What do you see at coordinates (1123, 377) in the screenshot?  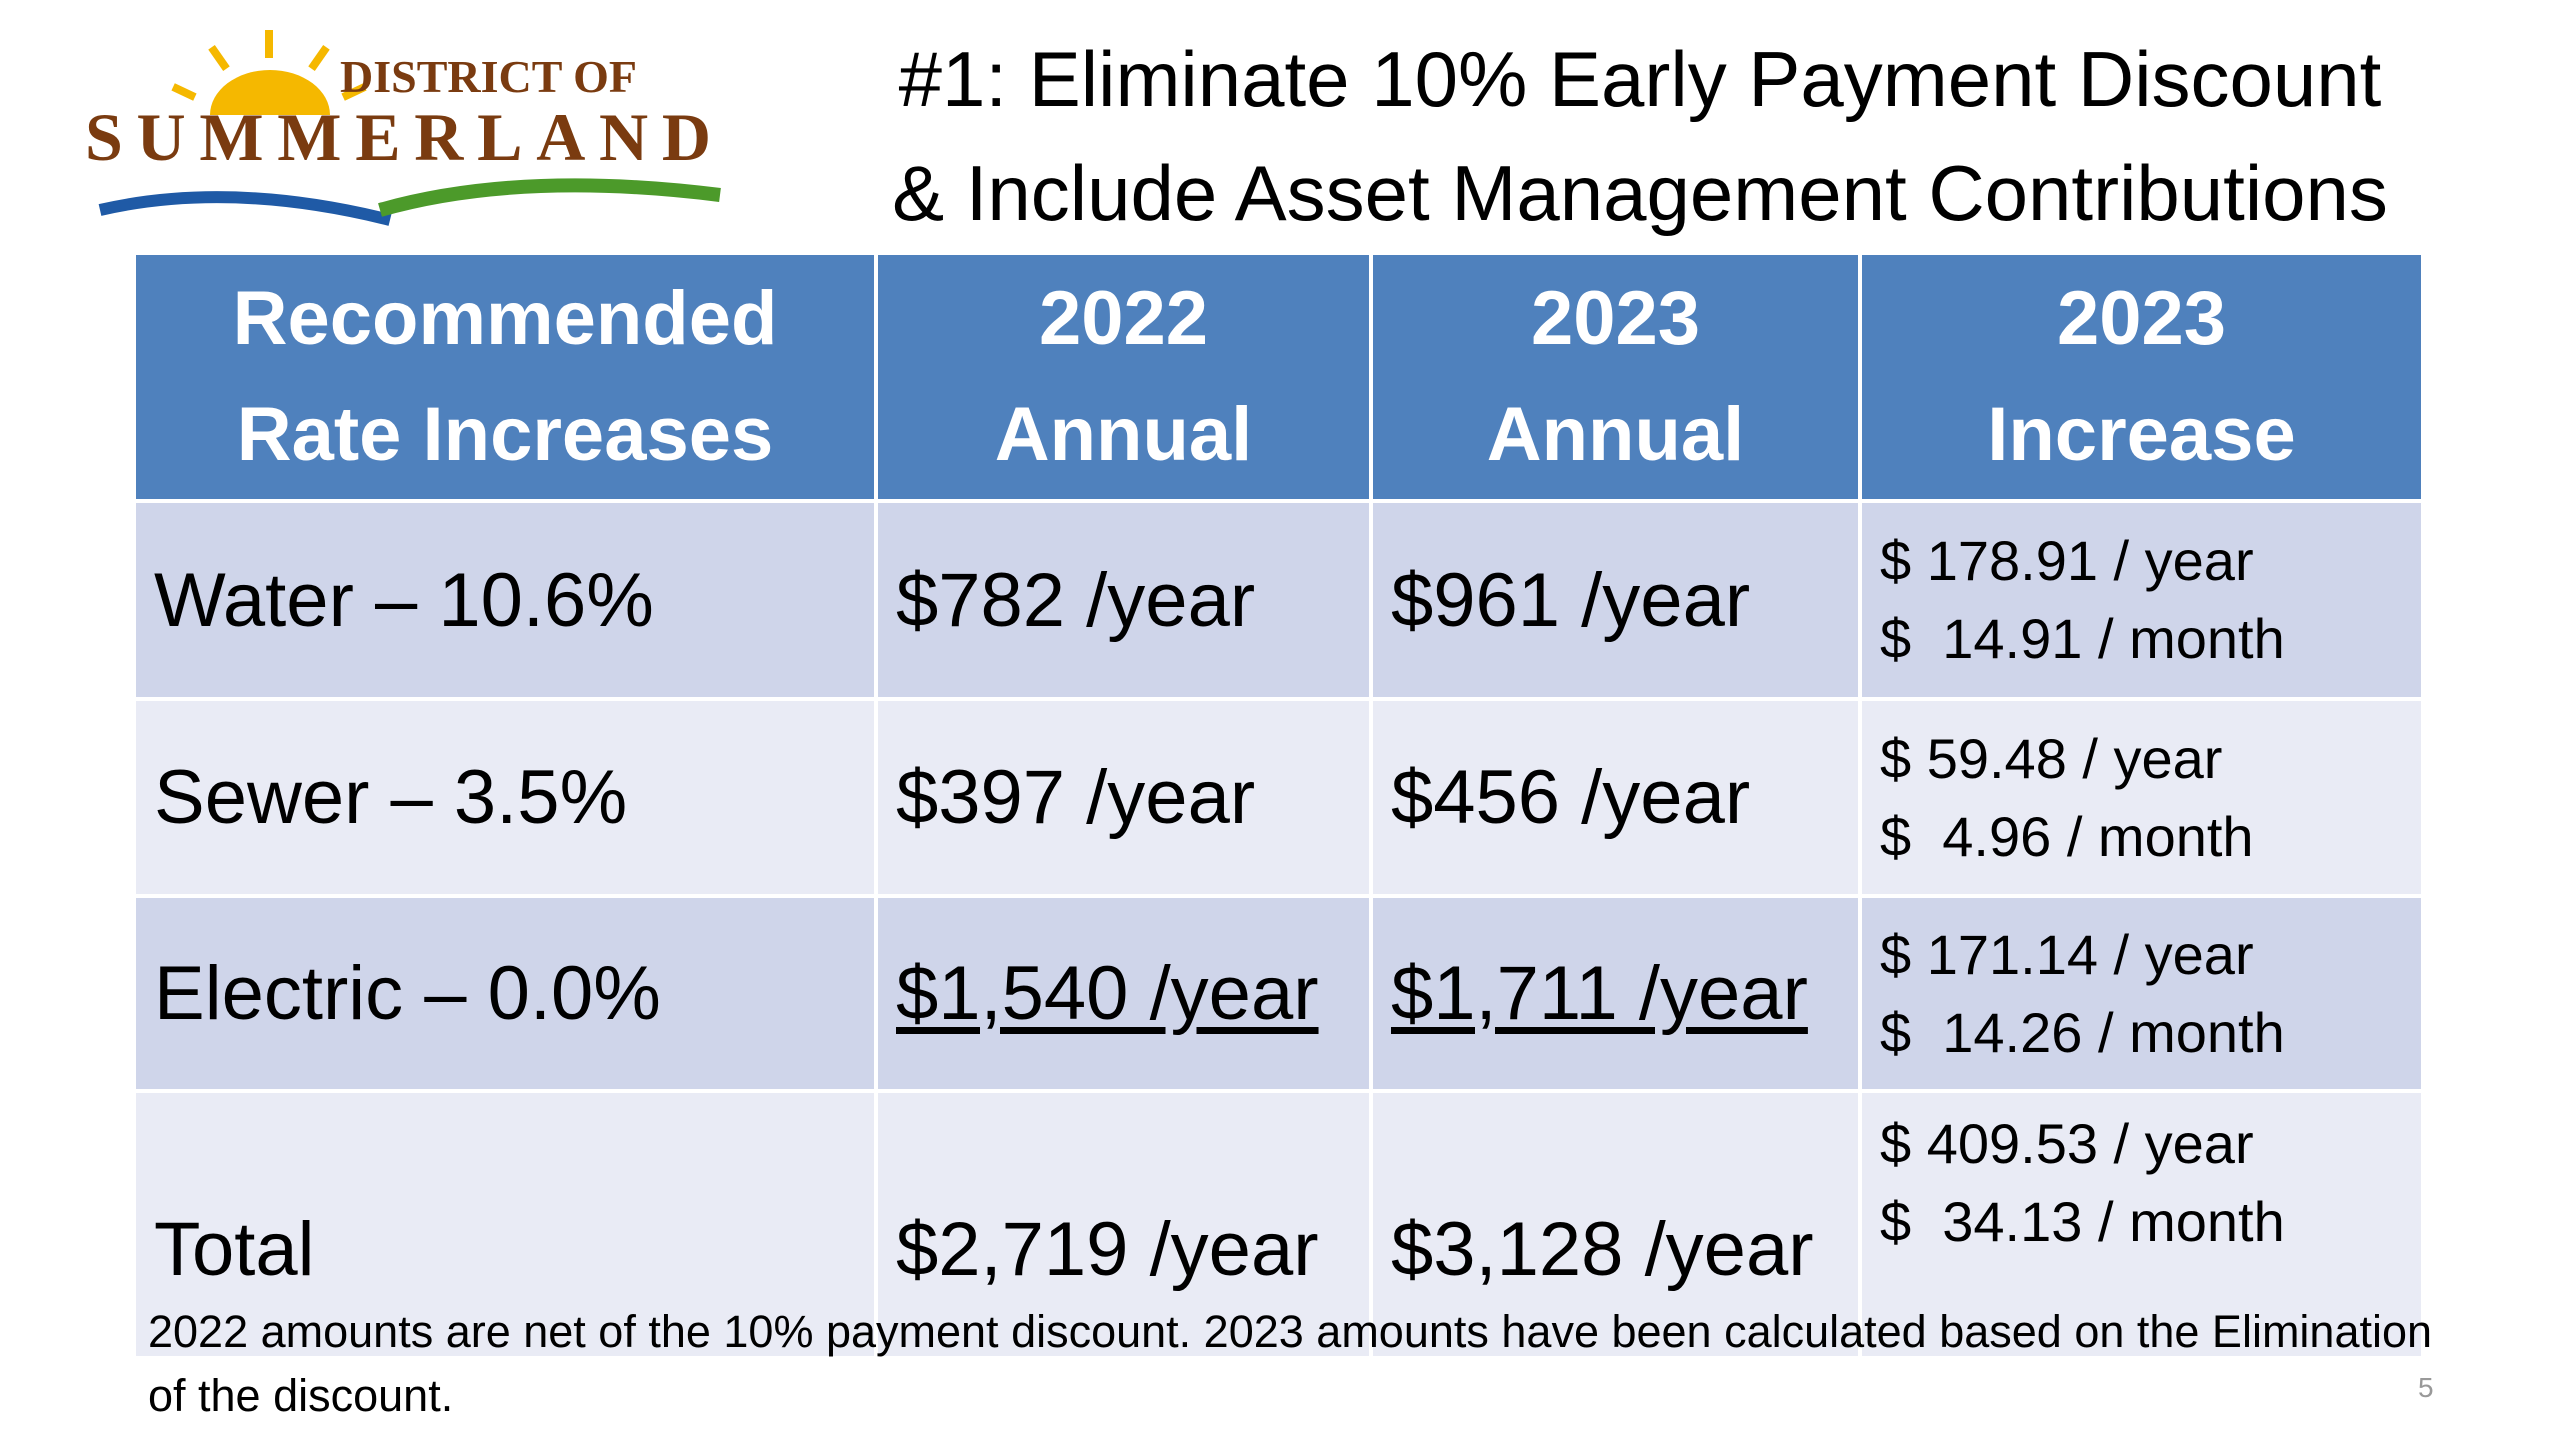 I see `header-cell: 2022 Annual` at bounding box center [1123, 377].